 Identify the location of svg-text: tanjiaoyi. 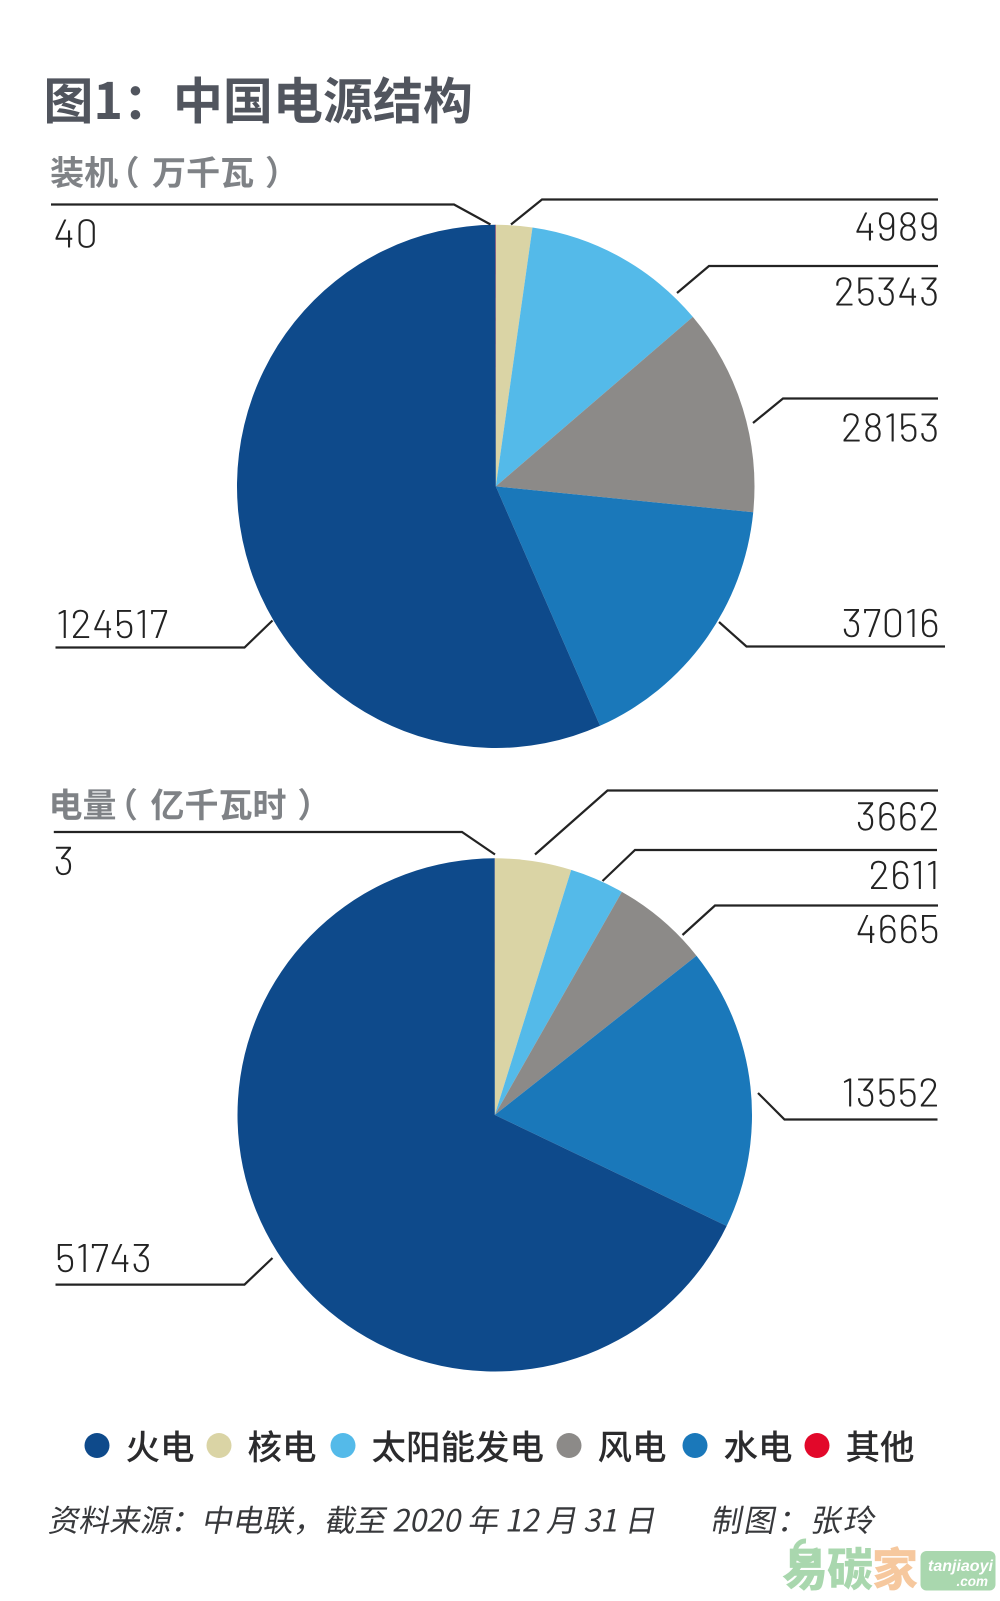
(960, 1566).